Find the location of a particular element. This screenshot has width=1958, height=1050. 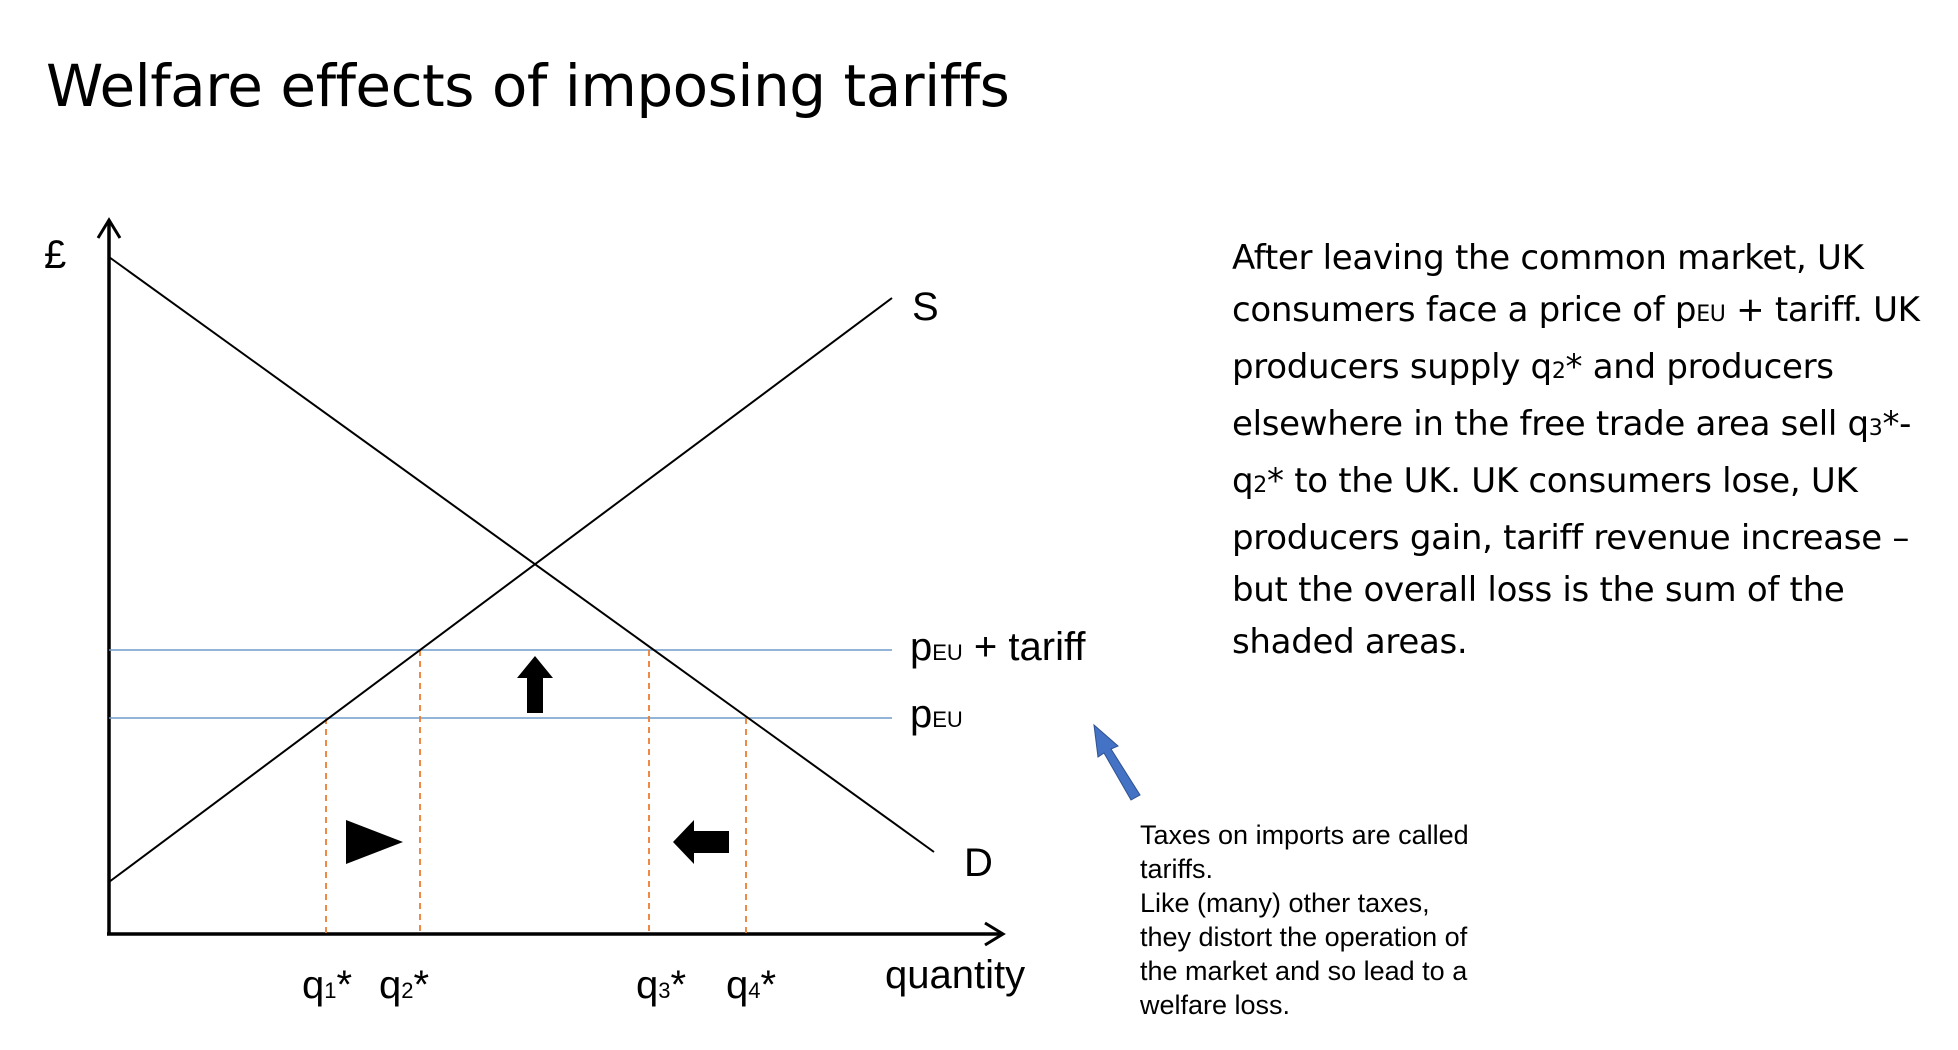

y-axis-arrowhead is located at coordinates (109, 228).